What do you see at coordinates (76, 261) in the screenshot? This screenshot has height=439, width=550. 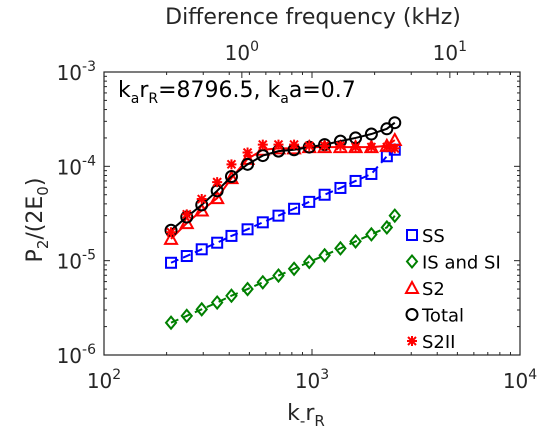 I see `y-tick-label: 10⁻⁵` at bounding box center [76, 261].